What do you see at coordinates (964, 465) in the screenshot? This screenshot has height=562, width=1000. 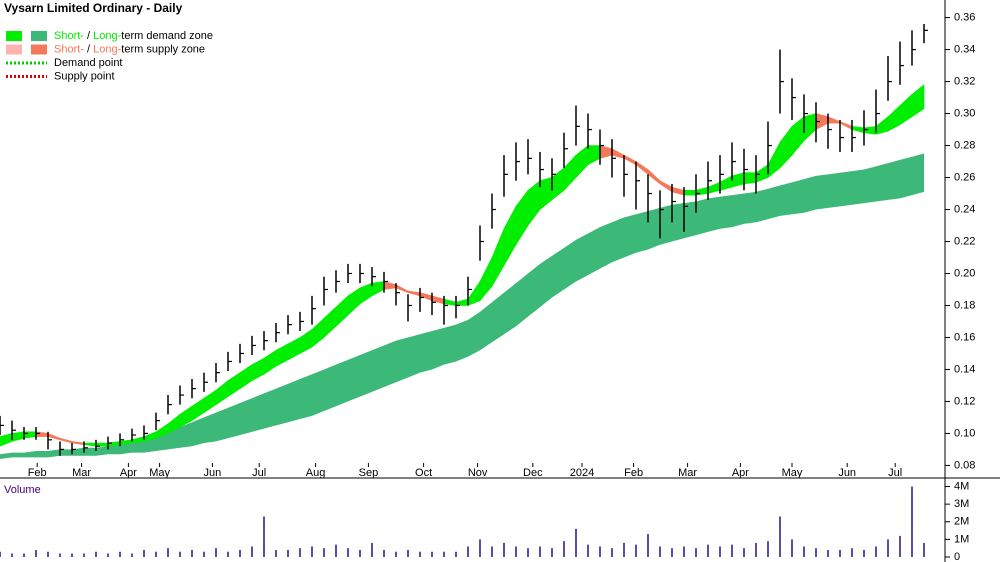 I see `y-tick-label: 0.08` at bounding box center [964, 465].